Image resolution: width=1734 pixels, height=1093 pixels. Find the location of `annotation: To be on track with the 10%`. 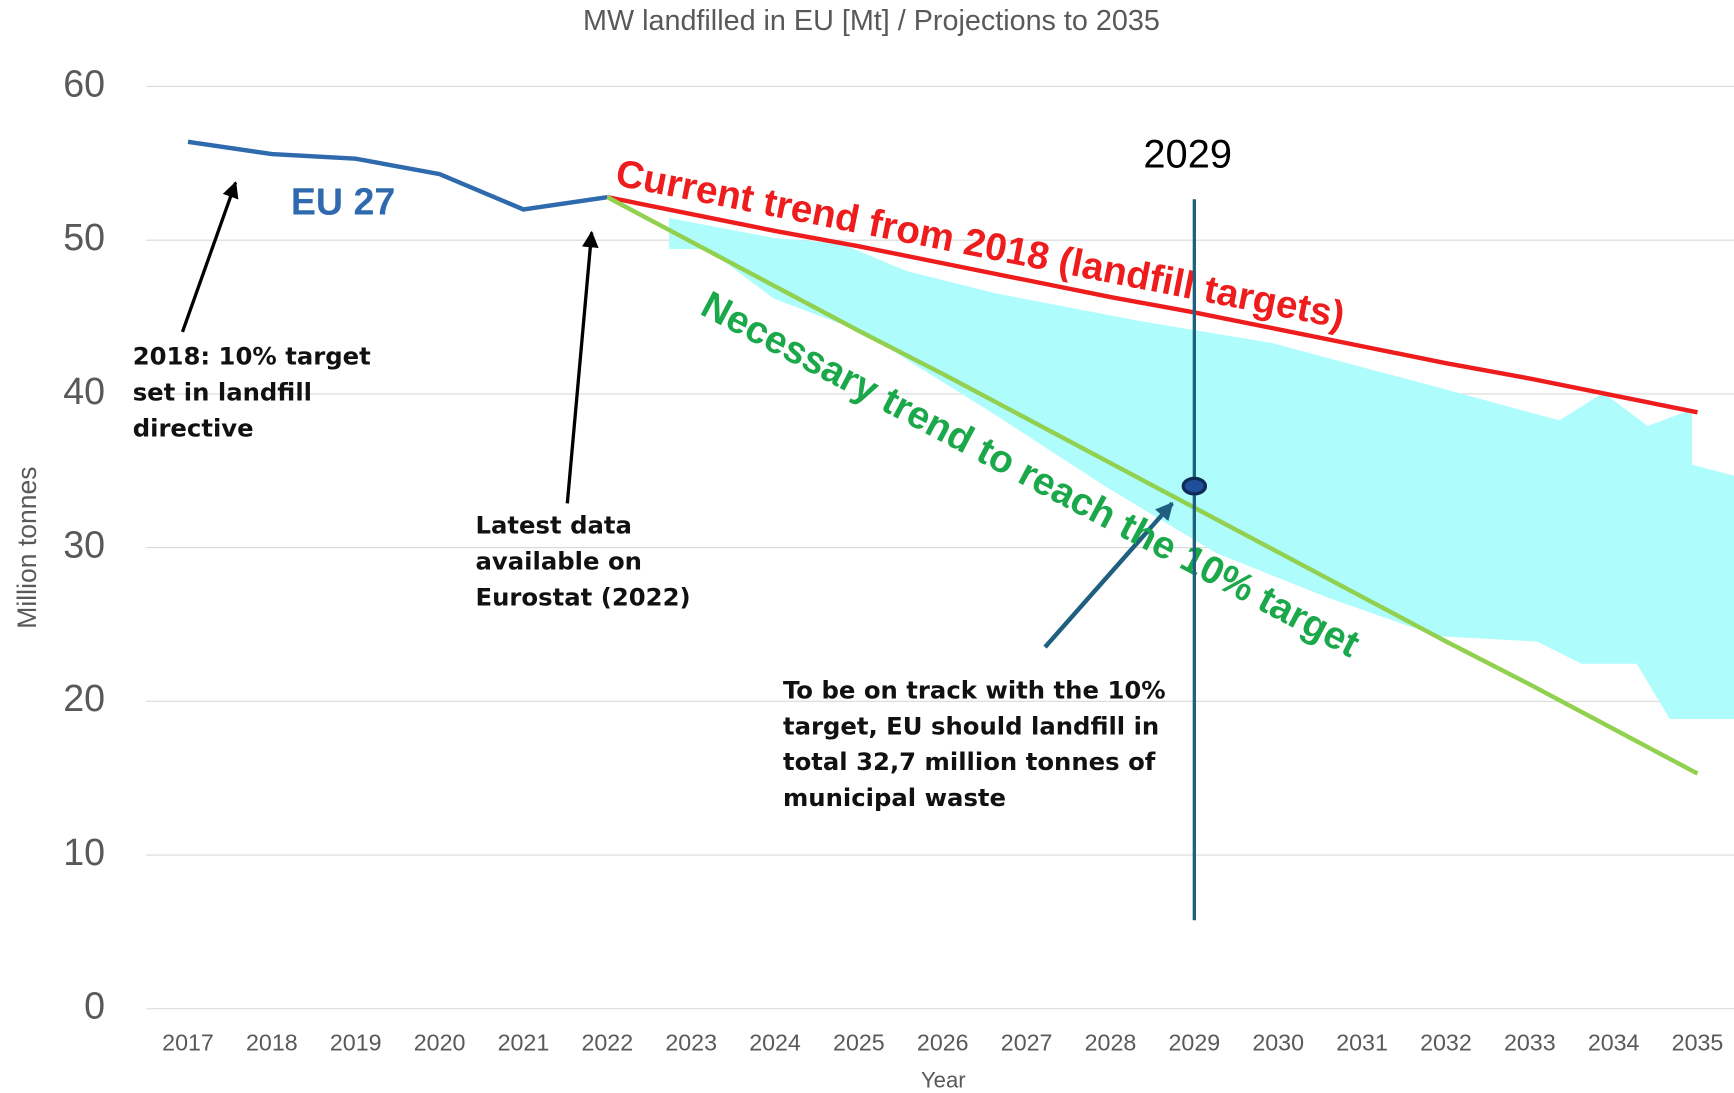

annotation: To be on track with the 10% is located at coordinates (974, 689).